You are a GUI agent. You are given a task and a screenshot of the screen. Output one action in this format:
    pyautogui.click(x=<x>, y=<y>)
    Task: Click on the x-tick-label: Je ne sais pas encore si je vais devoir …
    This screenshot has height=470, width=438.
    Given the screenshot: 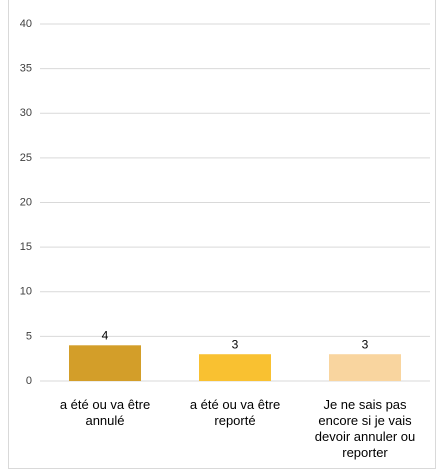 What is the action you would take?
    pyautogui.click(x=365, y=428)
    